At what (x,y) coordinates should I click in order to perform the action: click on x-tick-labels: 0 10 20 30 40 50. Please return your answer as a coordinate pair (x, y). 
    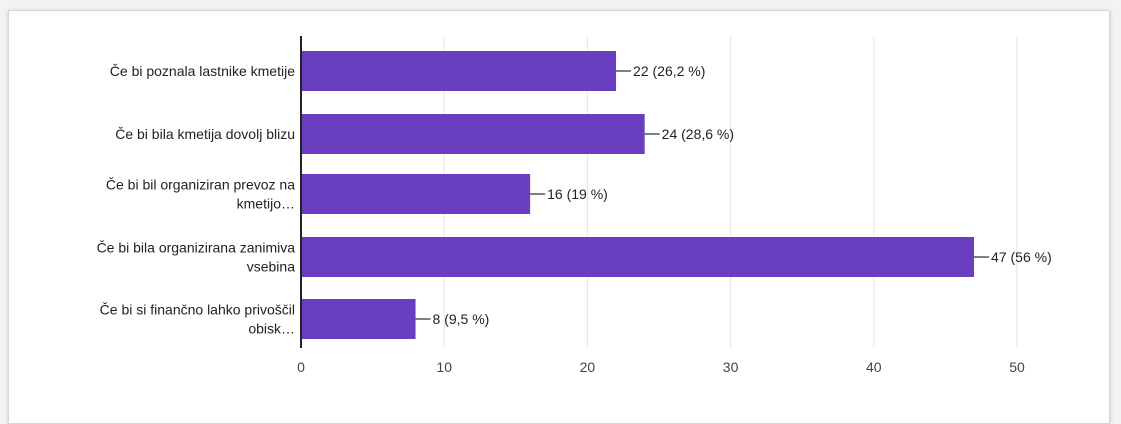
    Looking at the image, I should click on (661, 367).